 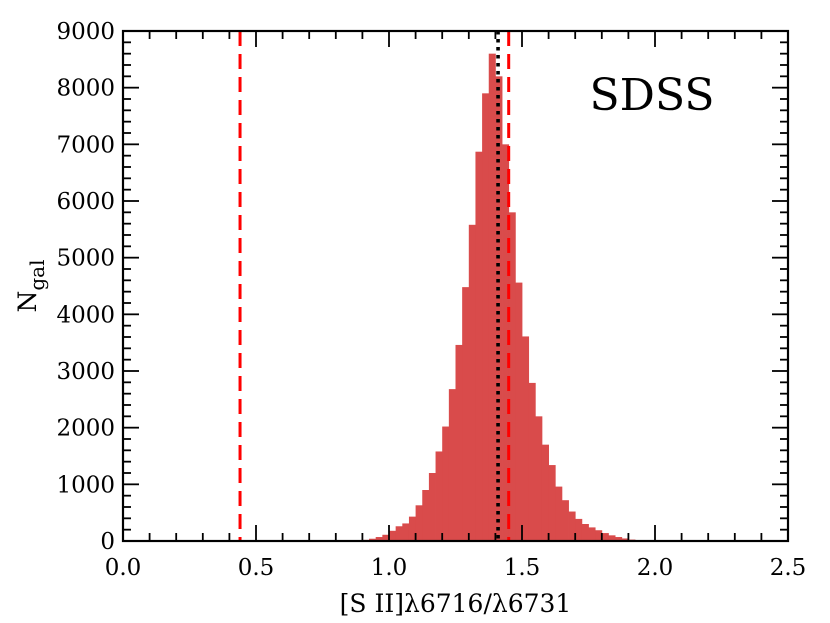 I want to click on y-tick-label: 3000, so click(x=85, y=372).